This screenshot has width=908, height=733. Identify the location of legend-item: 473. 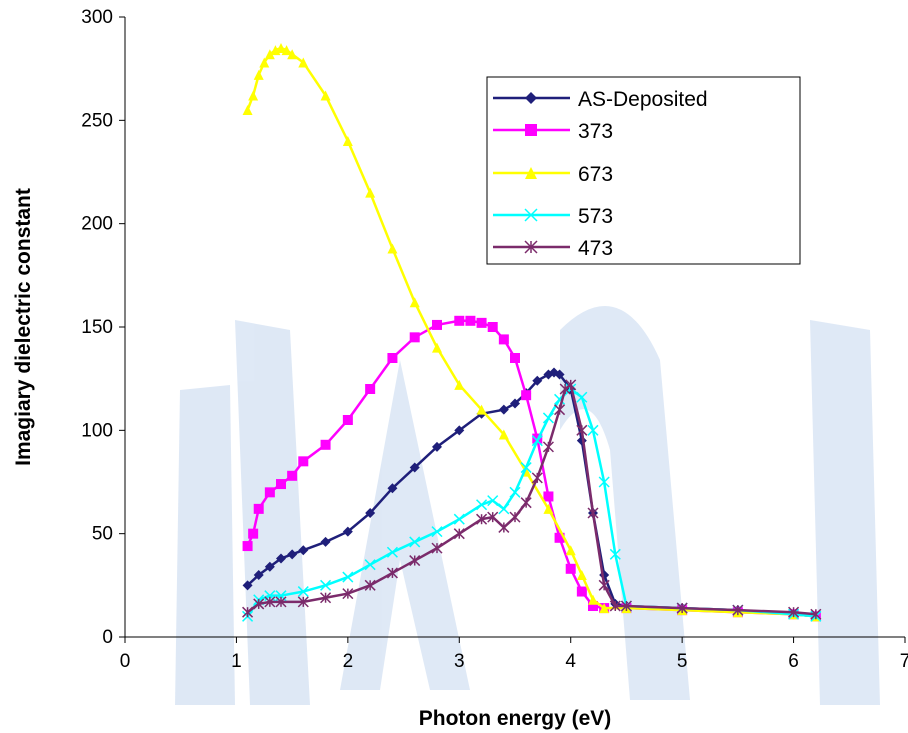
(553, 248).